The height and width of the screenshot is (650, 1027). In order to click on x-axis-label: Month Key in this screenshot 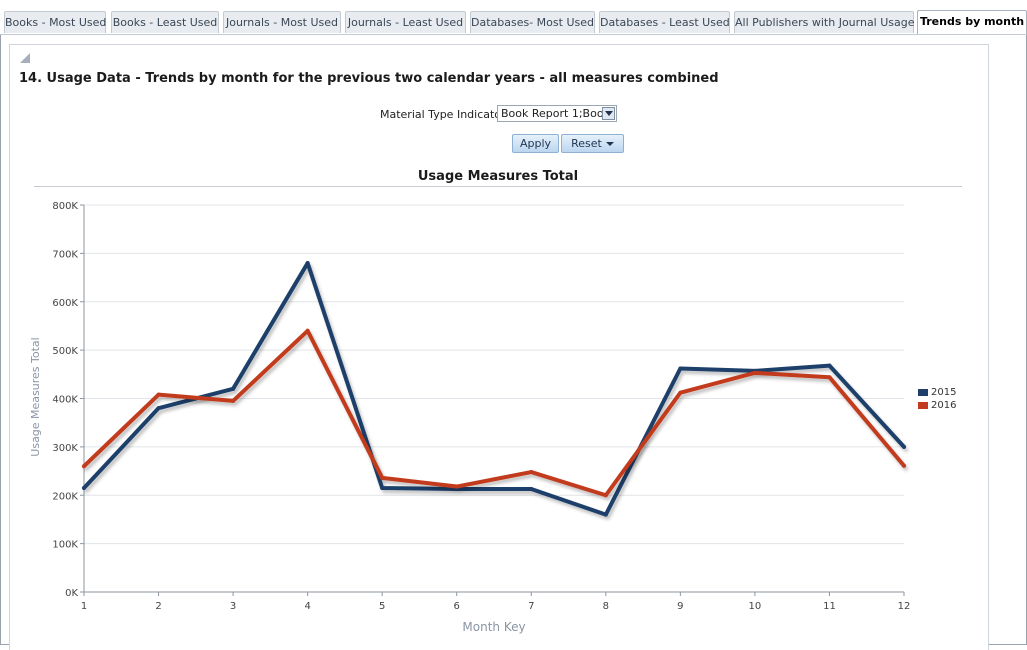, I will do `click(493, 627)`.